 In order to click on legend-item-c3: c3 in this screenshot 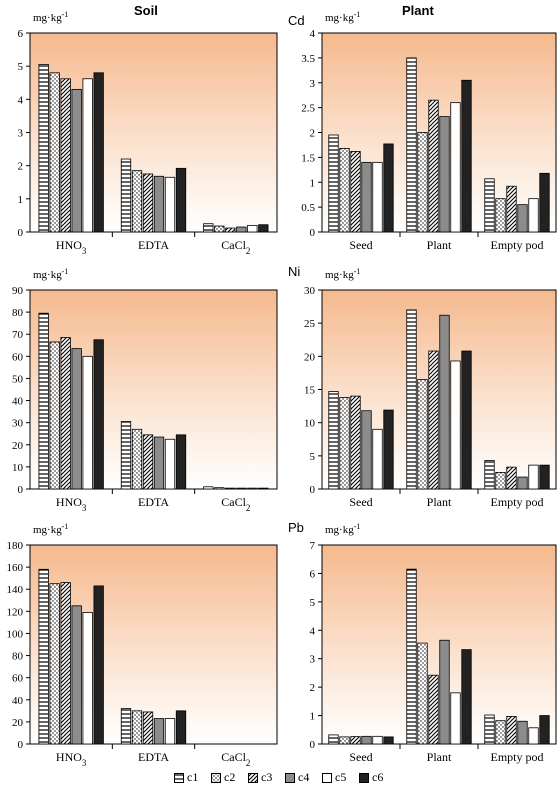, I will do `click(260, 777)`.